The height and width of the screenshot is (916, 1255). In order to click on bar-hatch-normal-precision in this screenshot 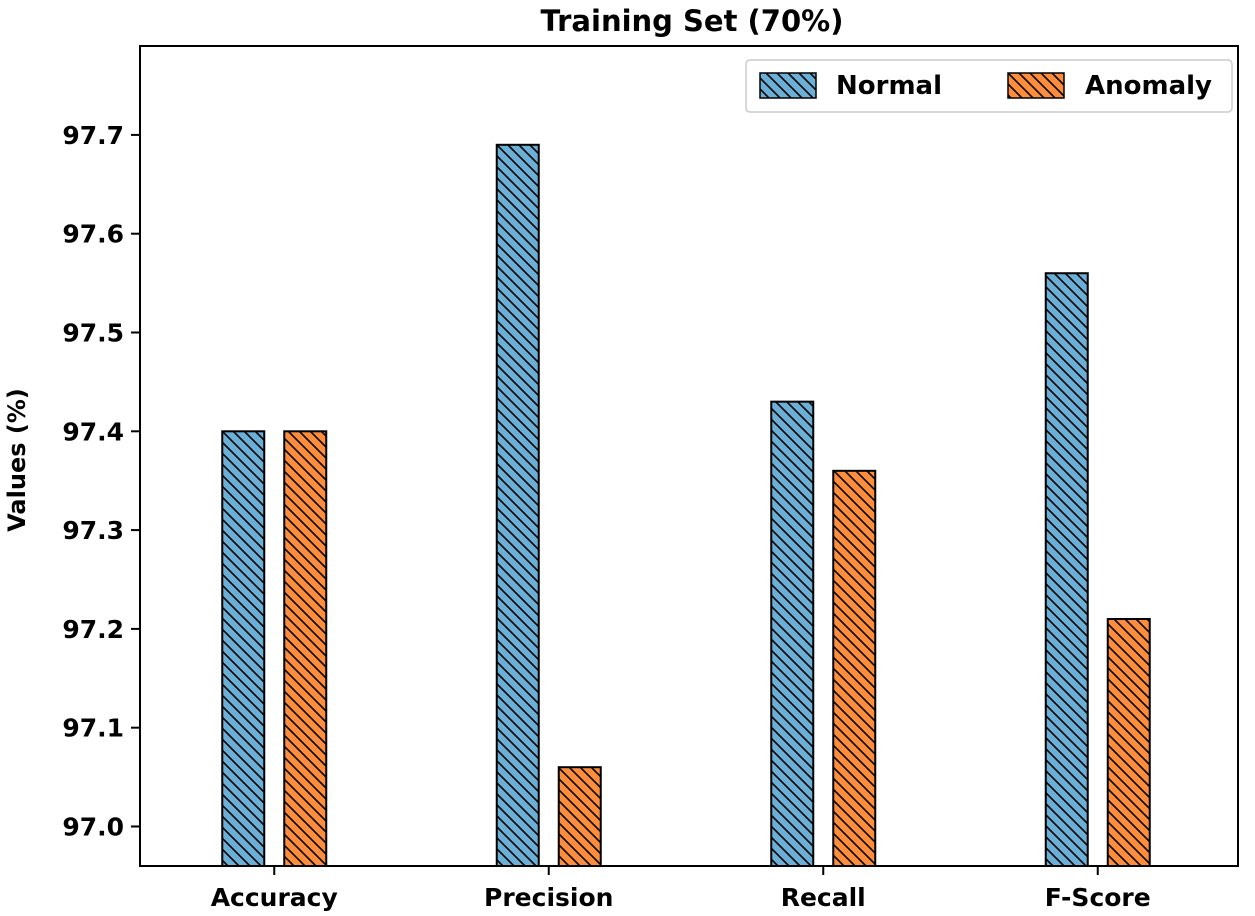, I will do `click(517, 505)`.